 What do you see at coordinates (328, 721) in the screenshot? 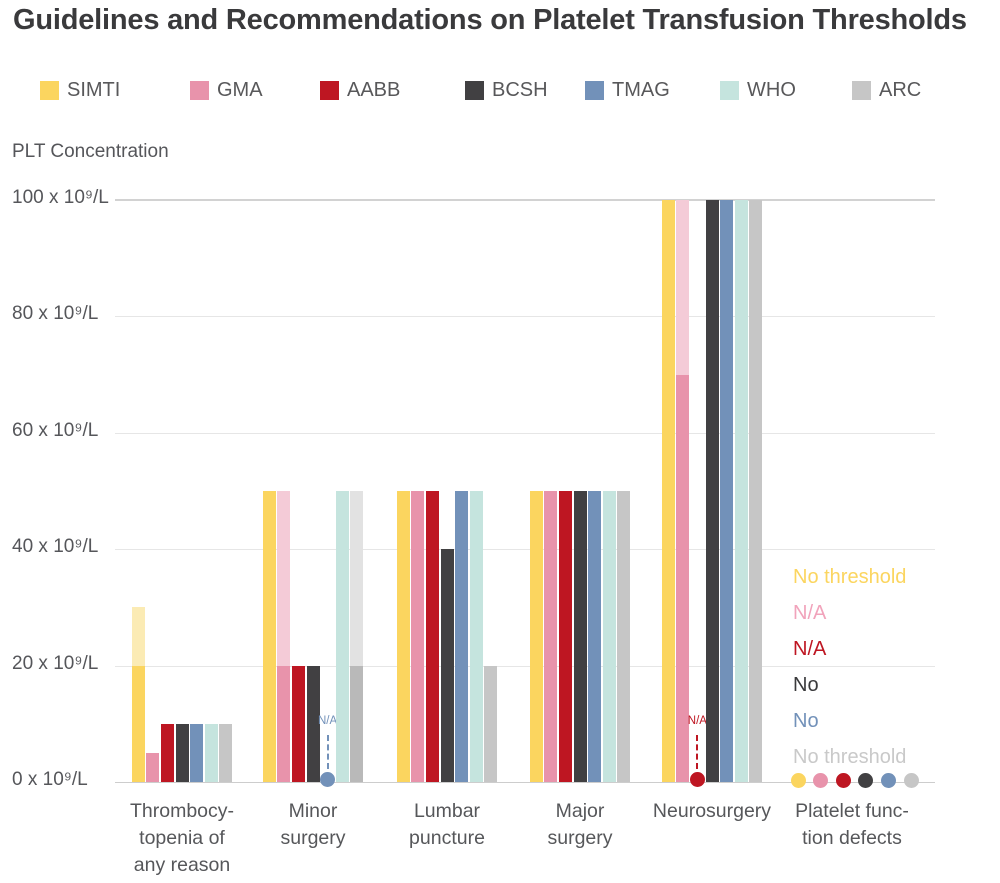
I see `na-label-tmag: N/A` at bounding box center [328, 721].